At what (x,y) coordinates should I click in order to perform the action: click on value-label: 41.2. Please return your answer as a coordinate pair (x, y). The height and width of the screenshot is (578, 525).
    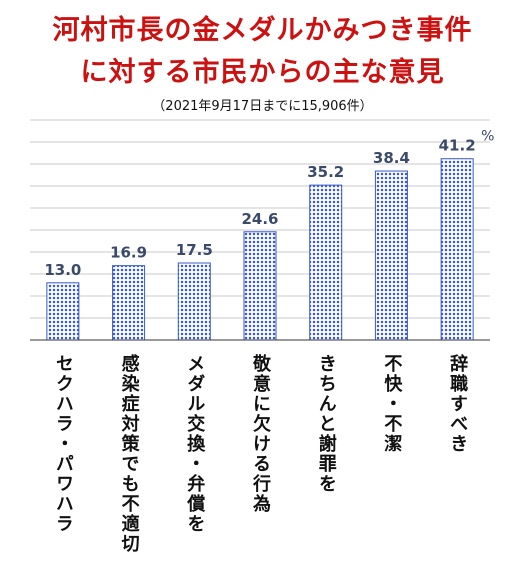
    Looking at the image, I should click on (457, 146).